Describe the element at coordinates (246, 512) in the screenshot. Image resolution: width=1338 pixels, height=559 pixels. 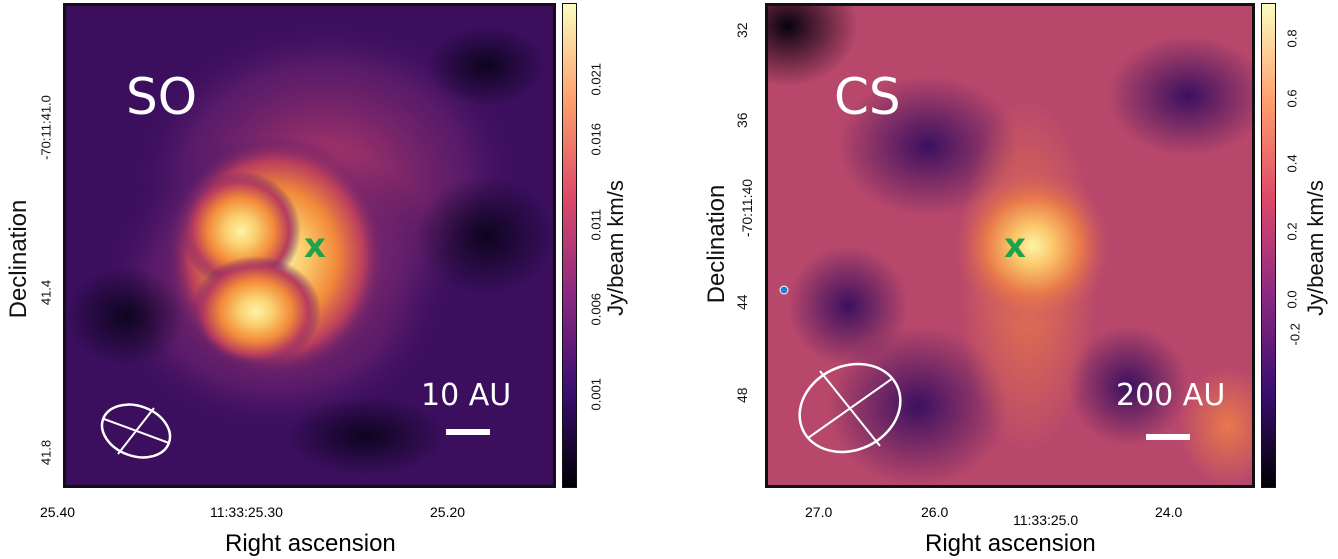
I see `so-xtick-2: 11:33:25.30` at that location.